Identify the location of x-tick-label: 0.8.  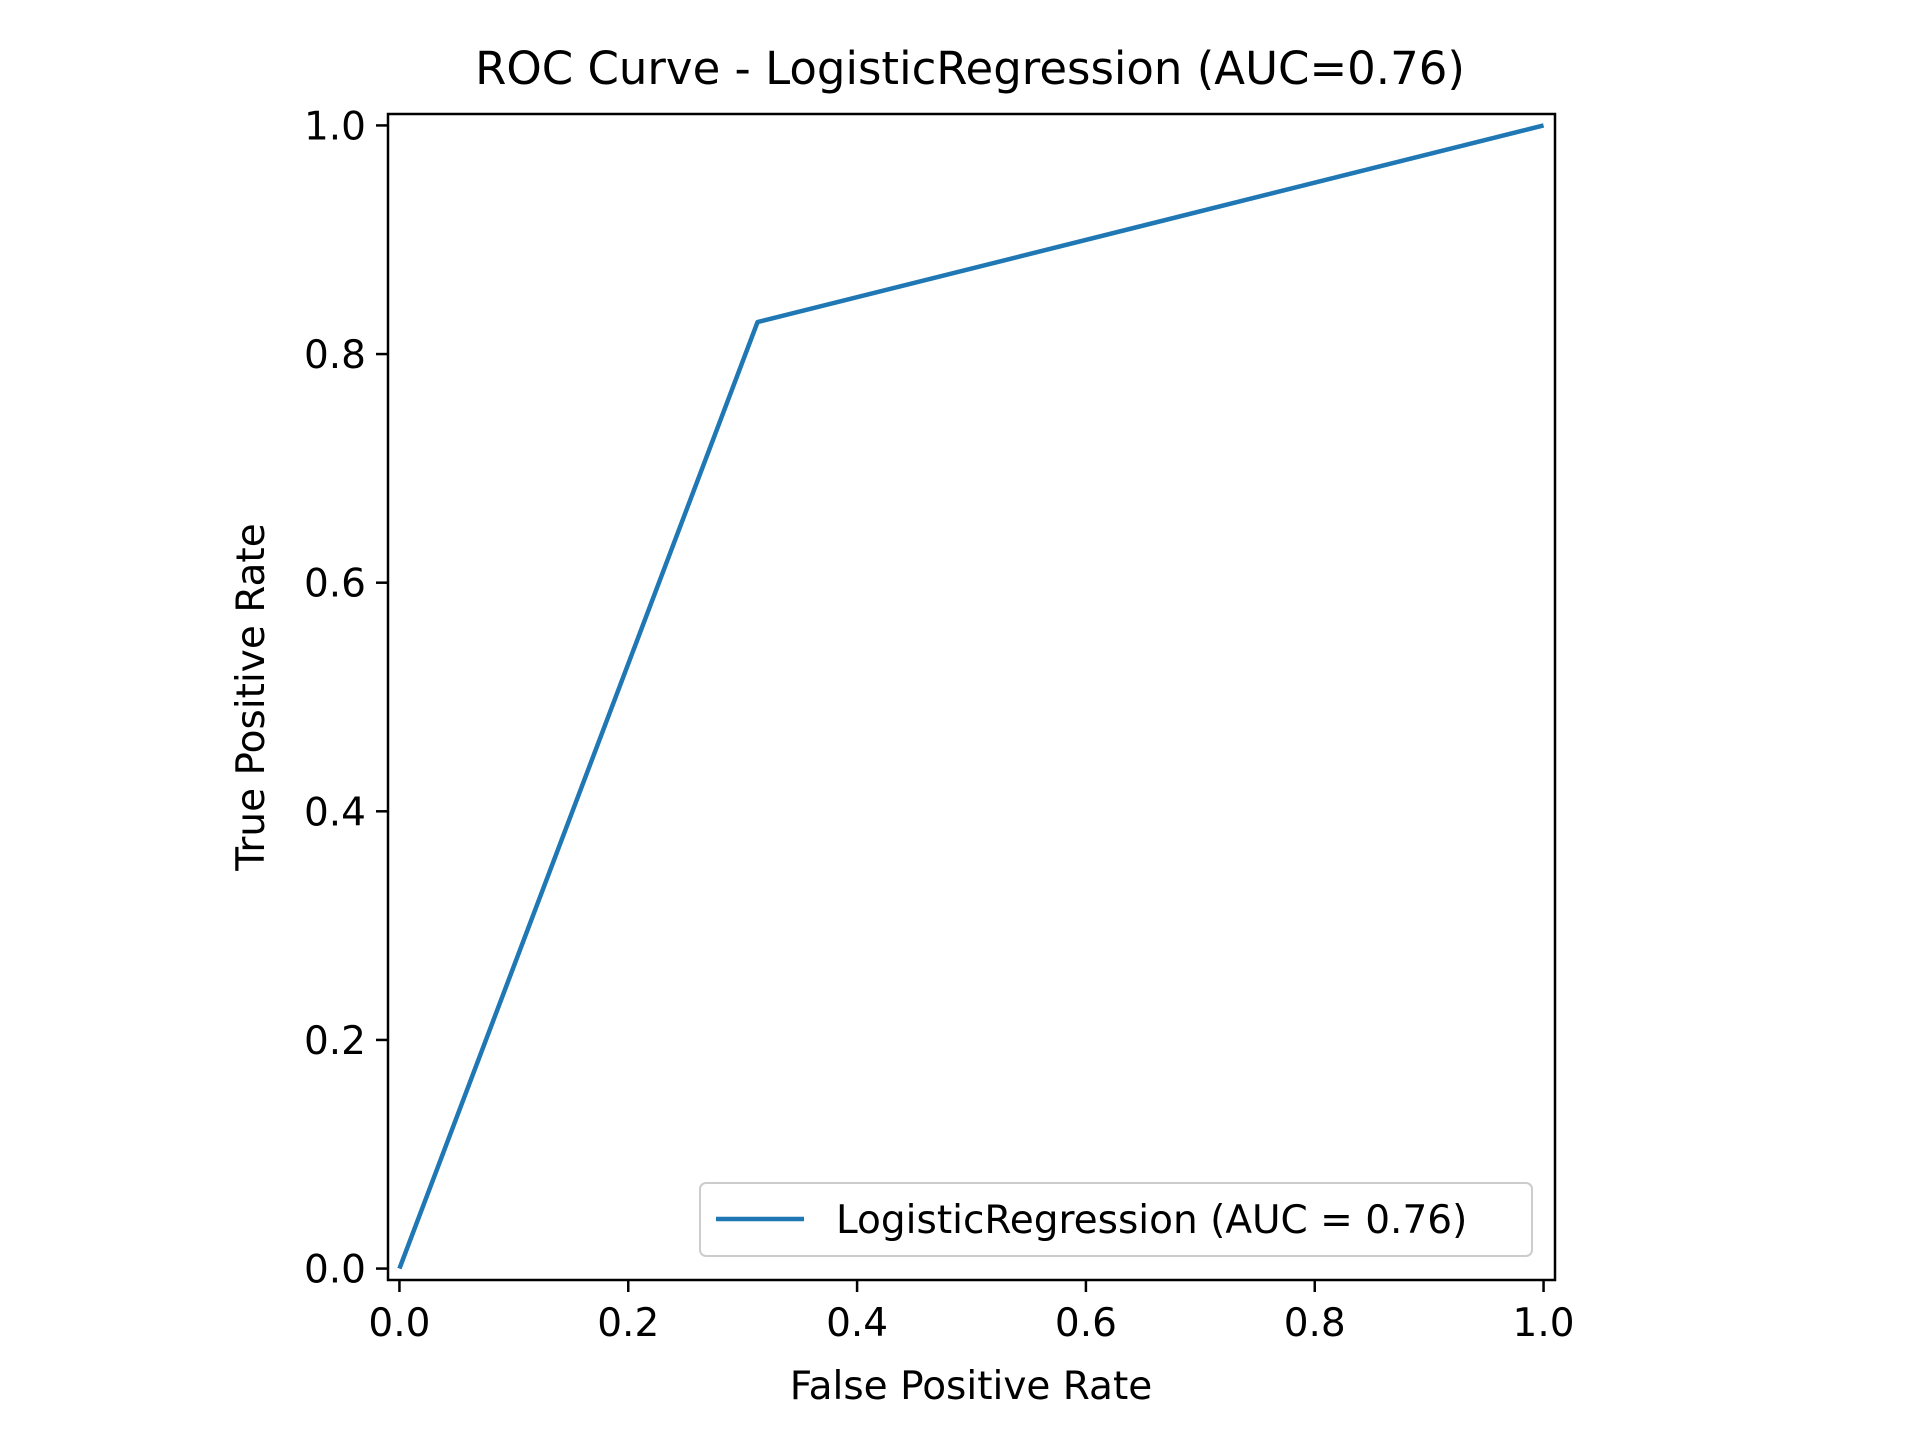
(1315, 1323).